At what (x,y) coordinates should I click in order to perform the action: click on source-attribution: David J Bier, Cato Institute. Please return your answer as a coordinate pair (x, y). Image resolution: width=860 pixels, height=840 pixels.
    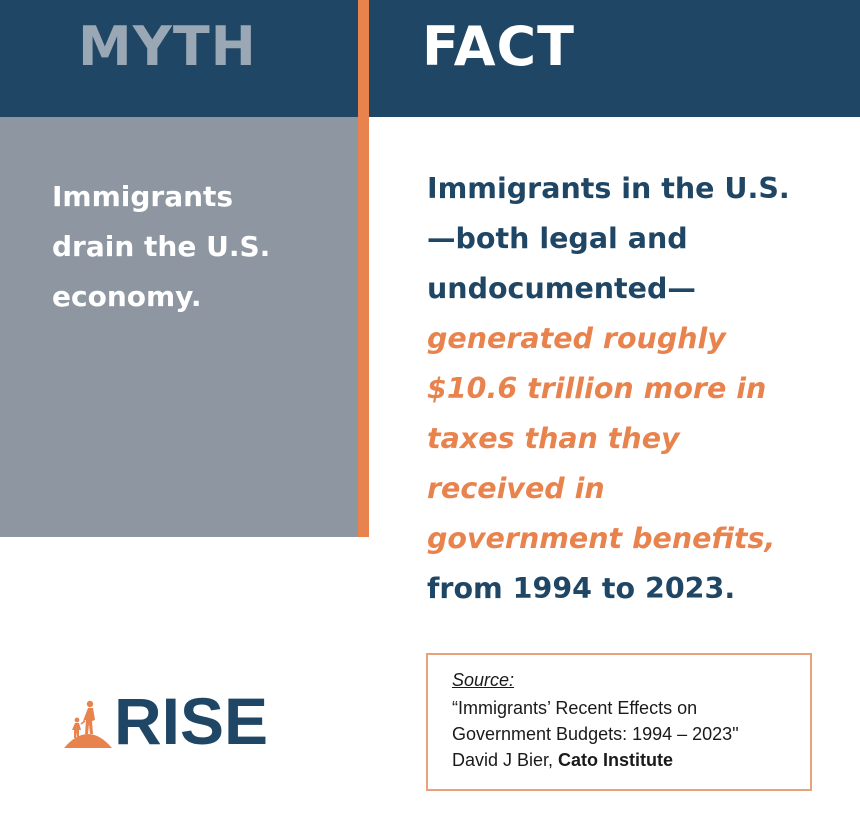
    Looking at the image, I should click on (562, 760).